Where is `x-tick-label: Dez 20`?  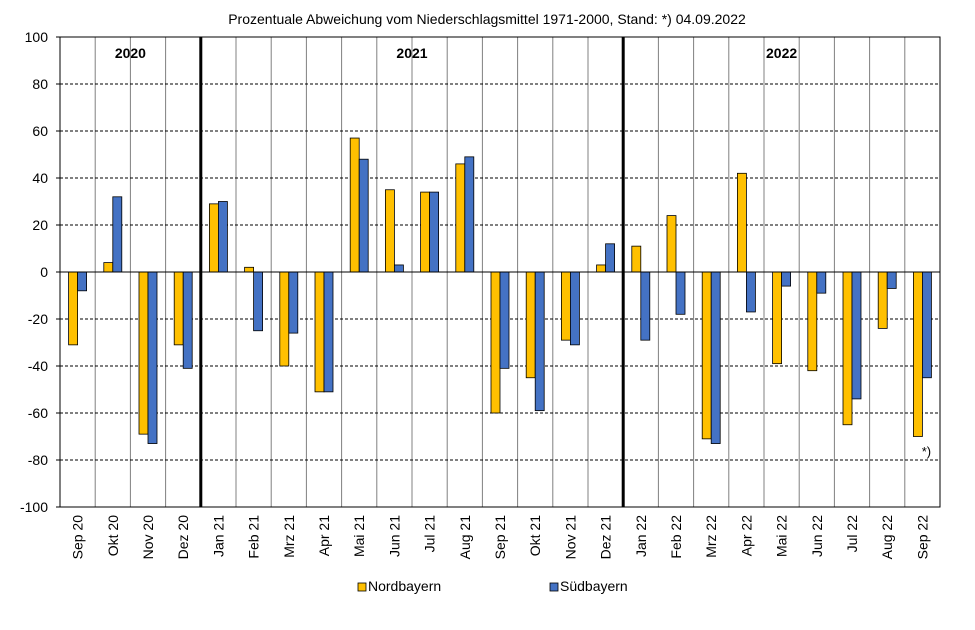 x-tick-label: Dez 20 is located at coordinates (183, 537).